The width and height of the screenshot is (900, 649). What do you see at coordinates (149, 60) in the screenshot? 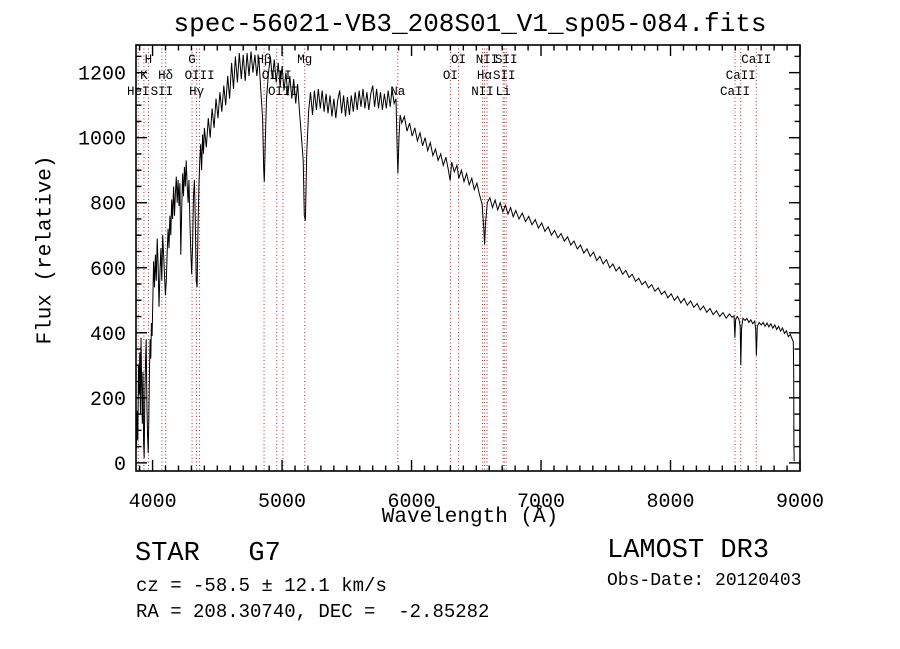
I see `spectral-line-label: H` at bounding box center [149, 60].